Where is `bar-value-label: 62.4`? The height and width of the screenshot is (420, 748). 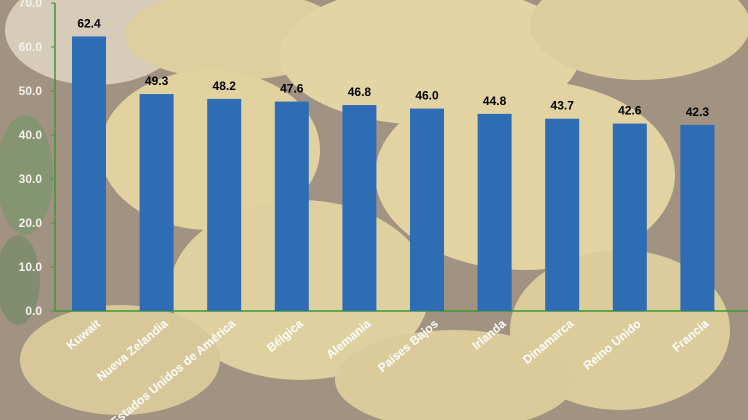
bar-value-label: 62.4 is located at coordinates (89, 23).